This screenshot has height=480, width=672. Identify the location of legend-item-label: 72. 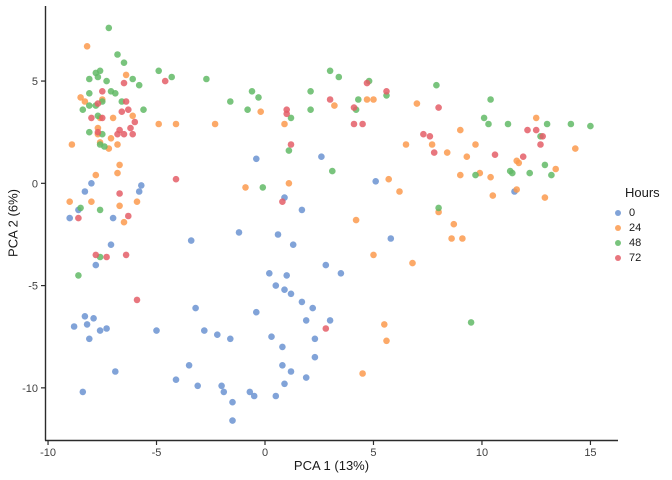
(635, 257).